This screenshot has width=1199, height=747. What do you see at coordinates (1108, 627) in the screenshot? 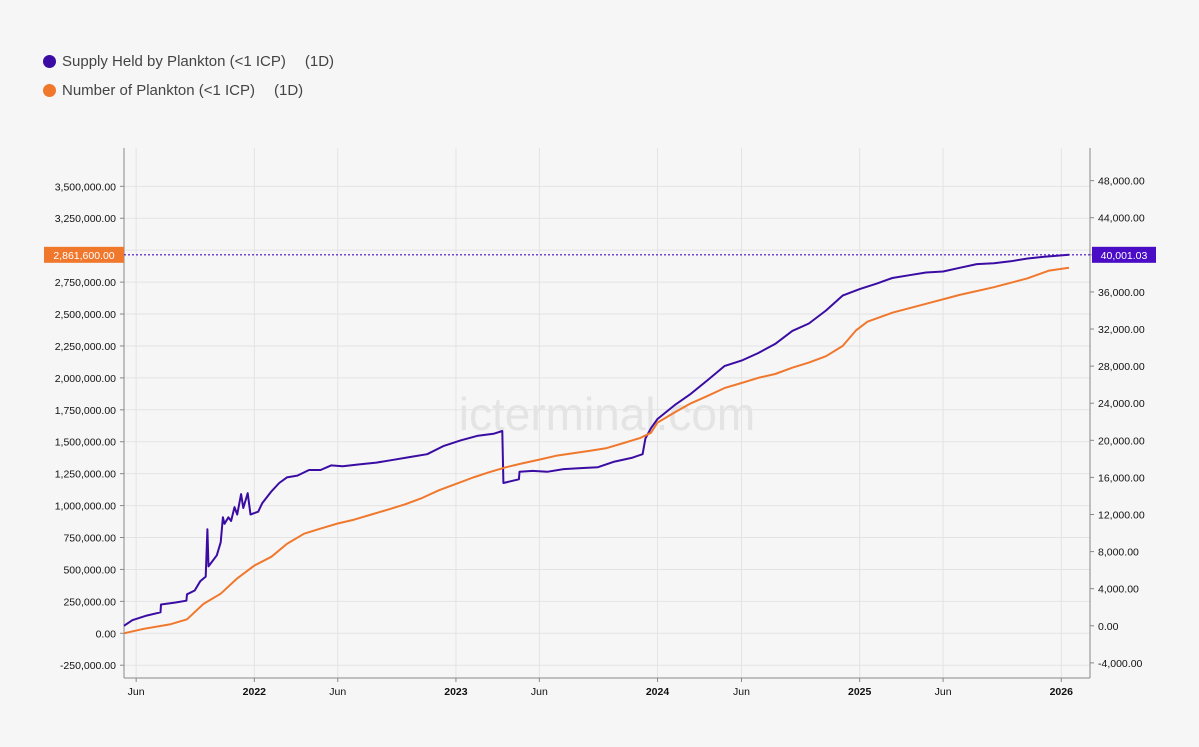
I see `y-right-tick-label: 0.00` at bounding box center [1108, 627].